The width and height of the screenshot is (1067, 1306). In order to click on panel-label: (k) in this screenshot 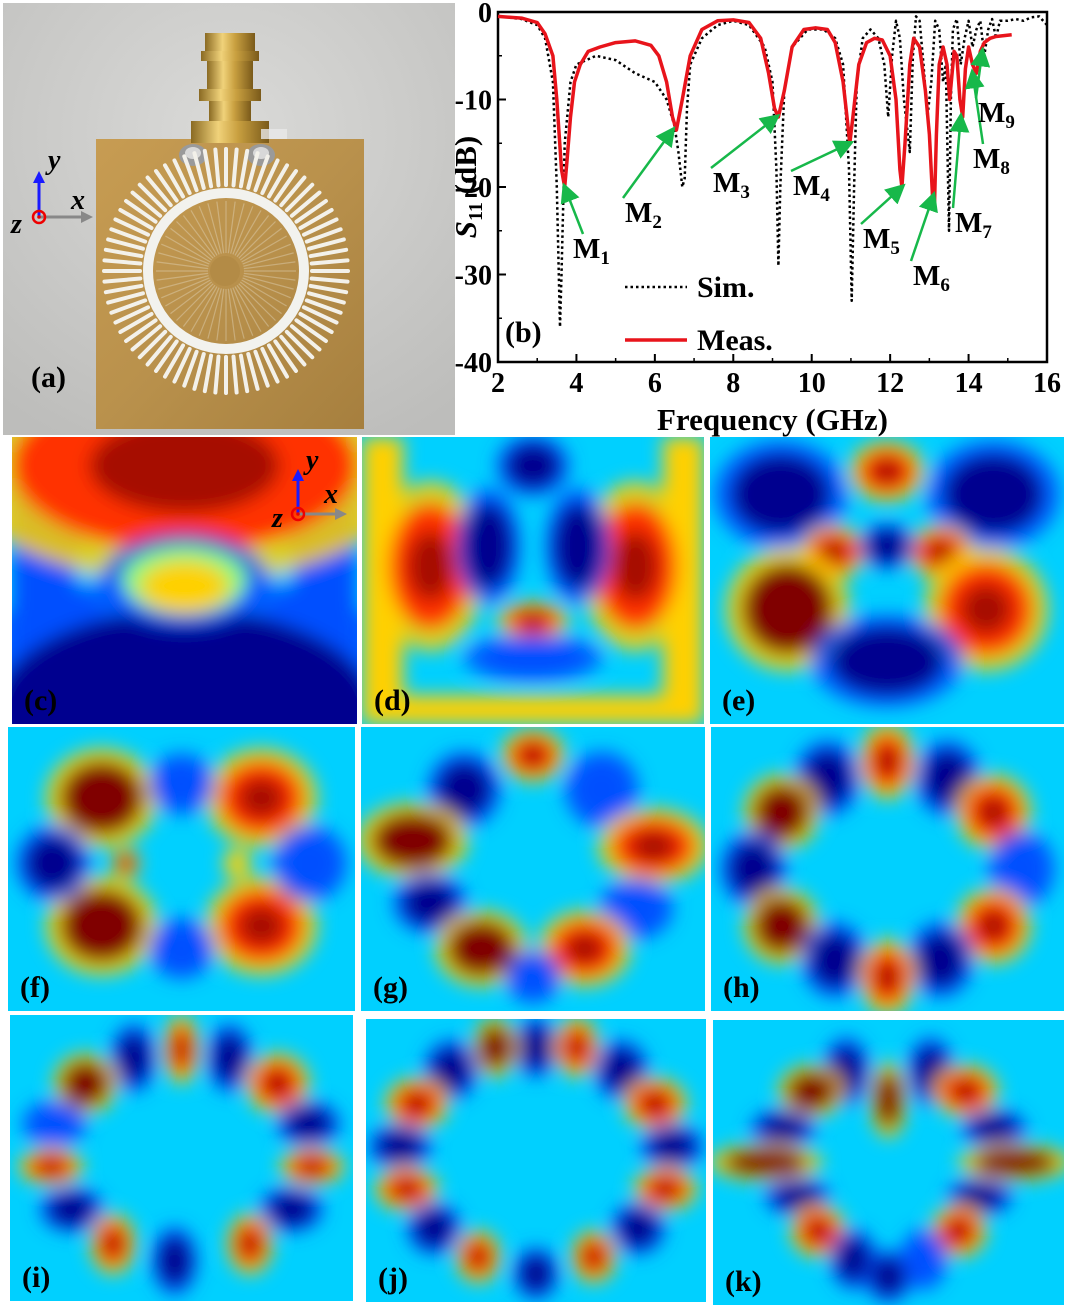, I will do `click(743, 1281)`.